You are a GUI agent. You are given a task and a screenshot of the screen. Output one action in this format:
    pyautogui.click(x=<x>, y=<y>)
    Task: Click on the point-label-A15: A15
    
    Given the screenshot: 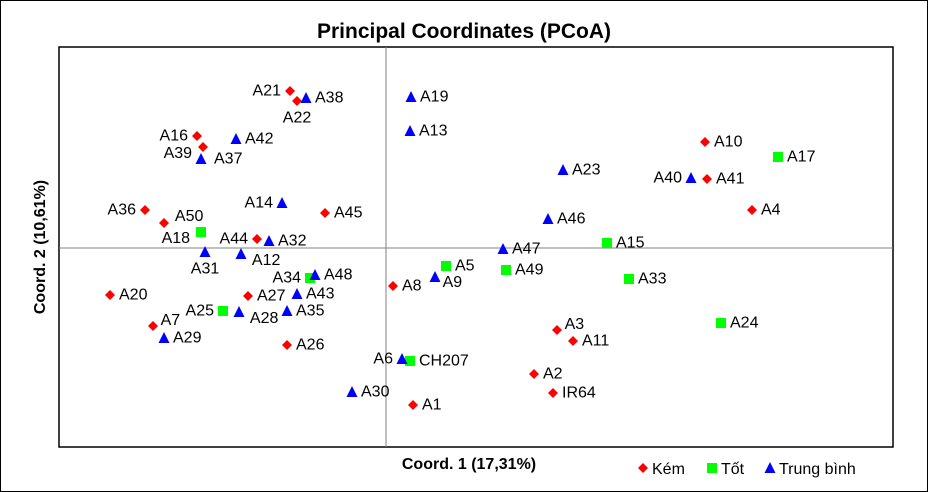 What is the action you would take?
    pyautogui.click(x=630, y=243)
    